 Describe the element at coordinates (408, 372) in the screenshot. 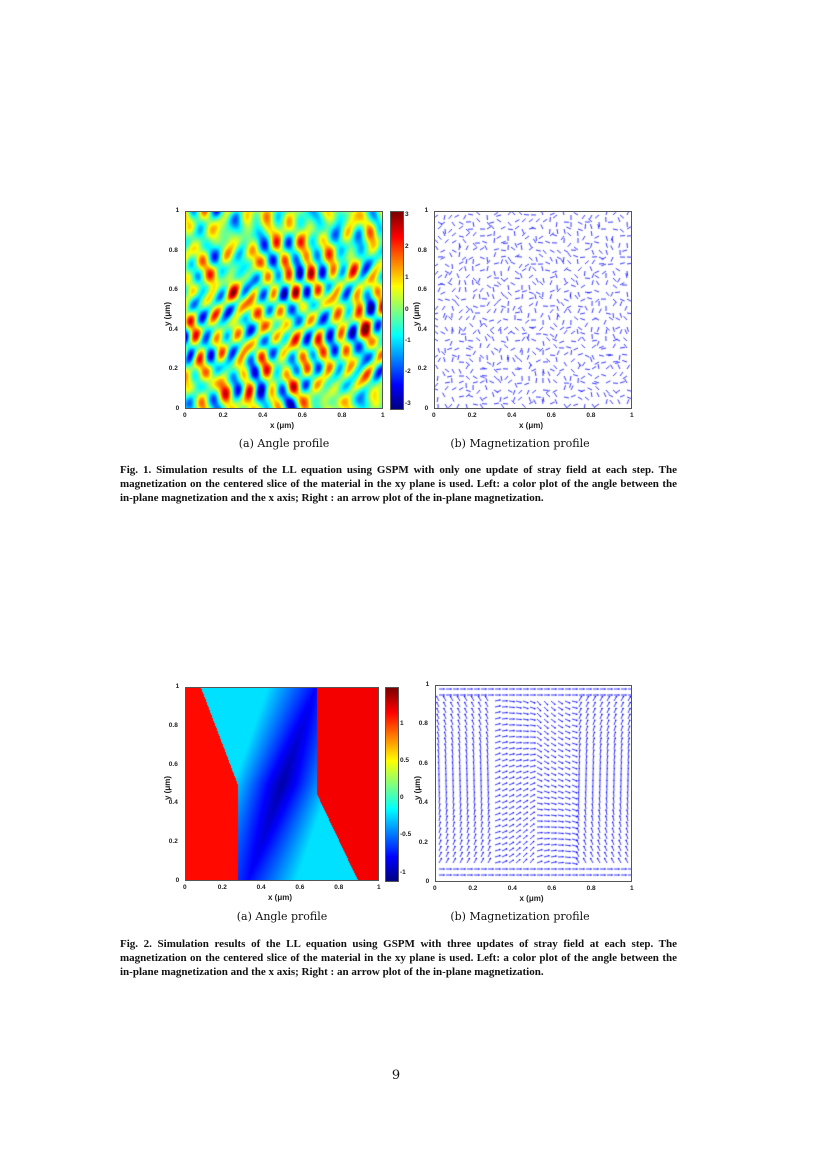

I see `colorbar-tick-label: -2` at that location.